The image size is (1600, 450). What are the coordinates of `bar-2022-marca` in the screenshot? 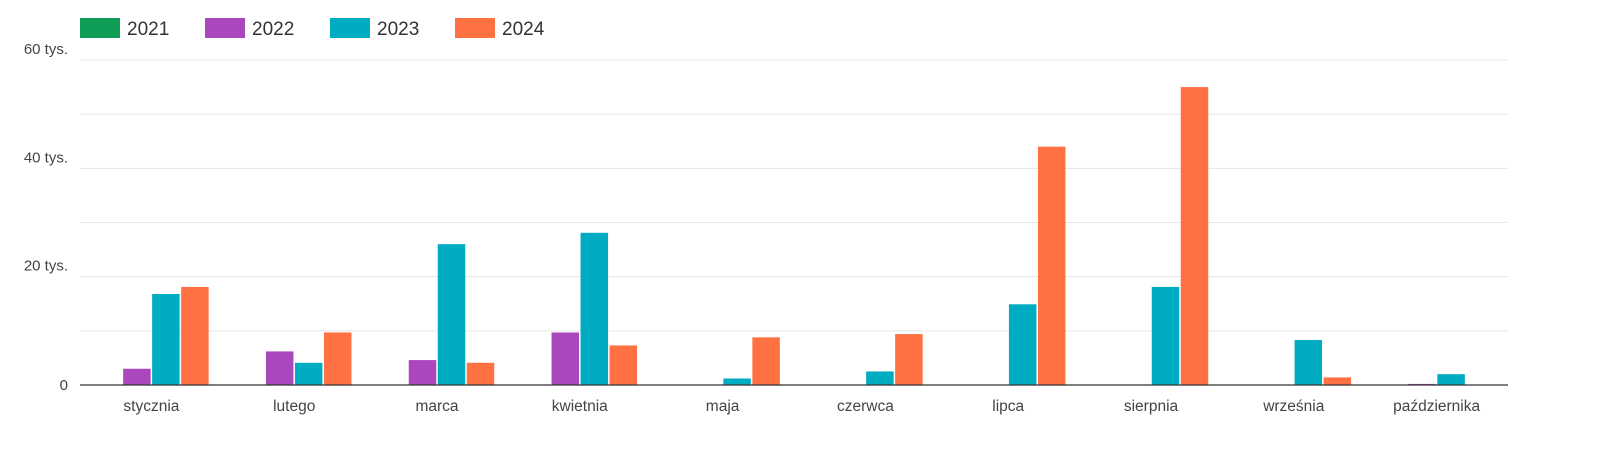 It's located at (422, 372).